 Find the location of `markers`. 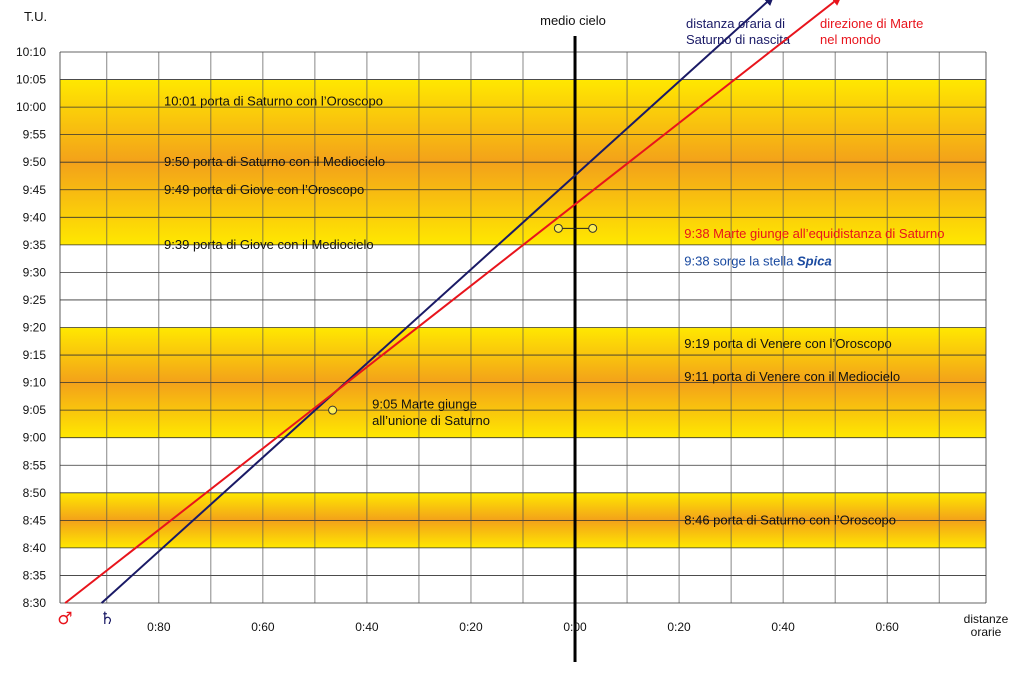

markers is located at coordinates (463, 319).